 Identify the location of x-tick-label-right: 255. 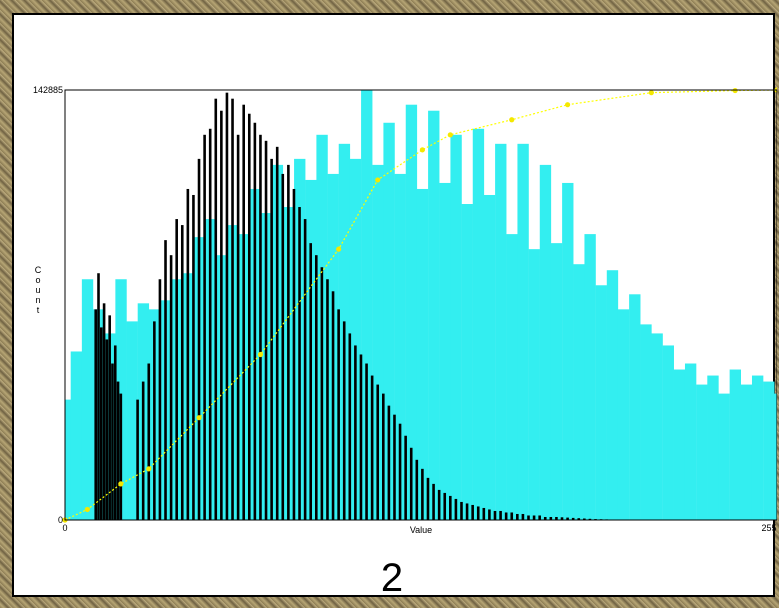
(768, 528).